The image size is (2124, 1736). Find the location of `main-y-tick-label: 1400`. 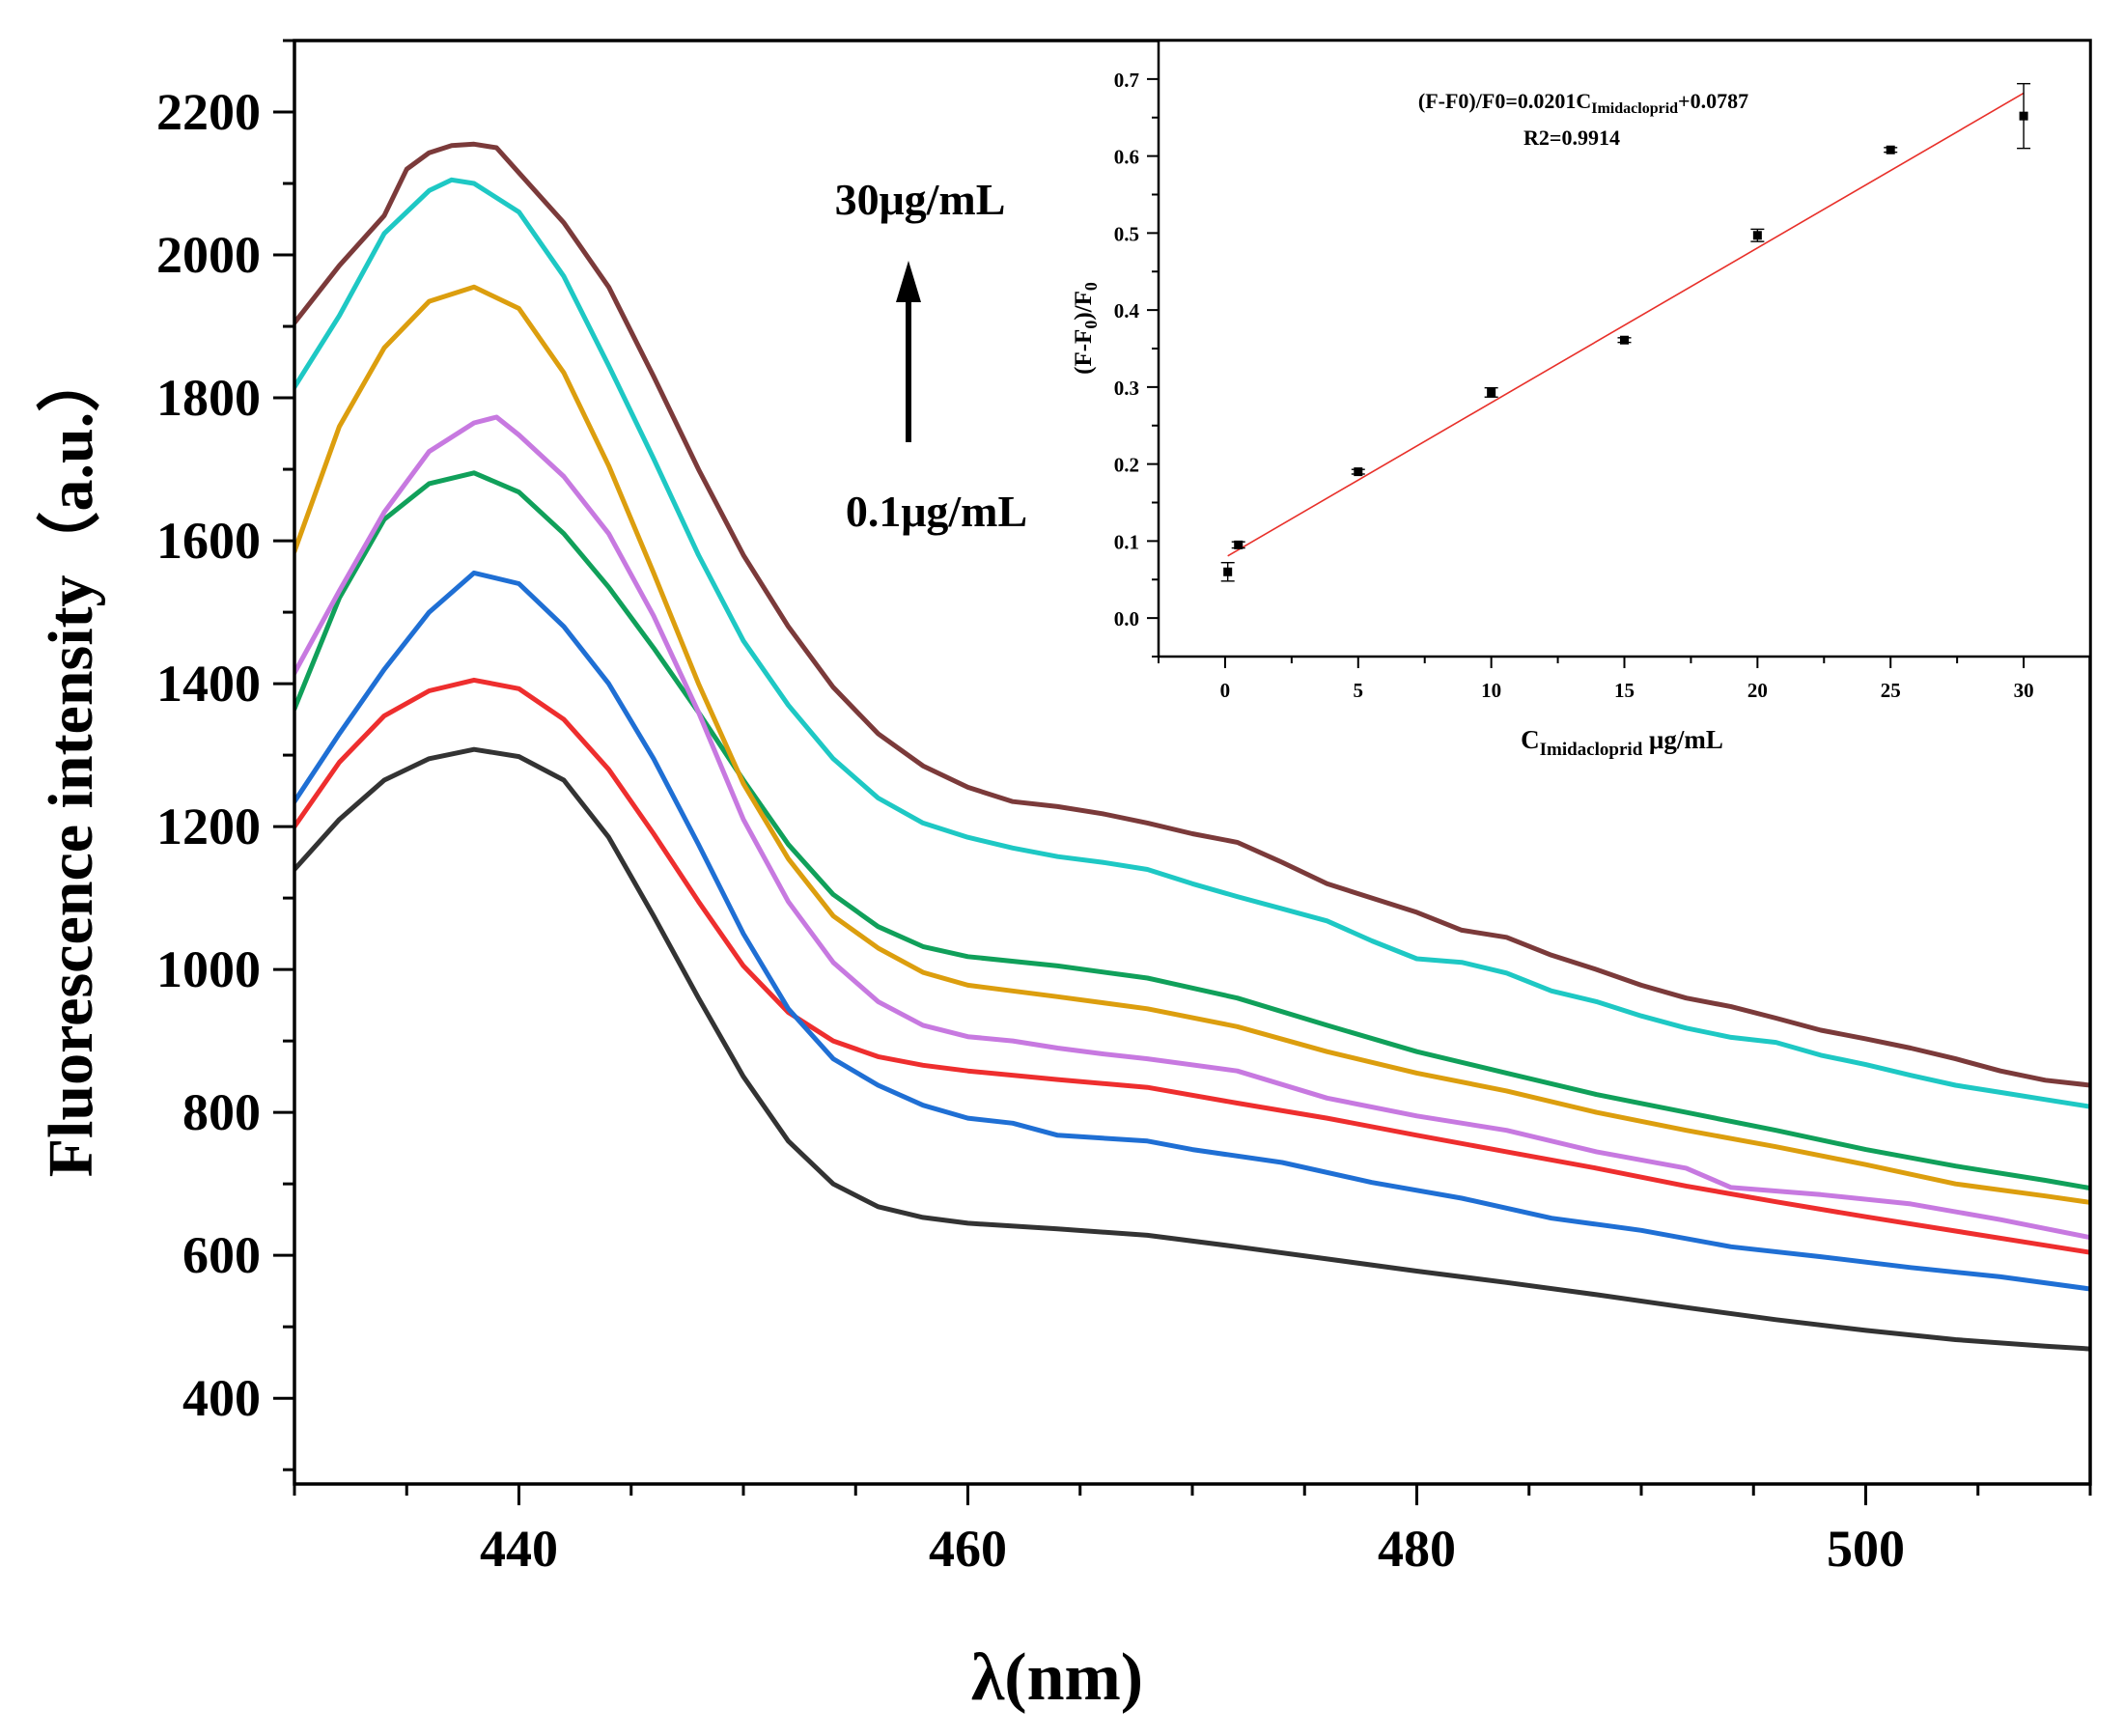

main-y-tick-label: 1400 is located at coordinates (208, 684).